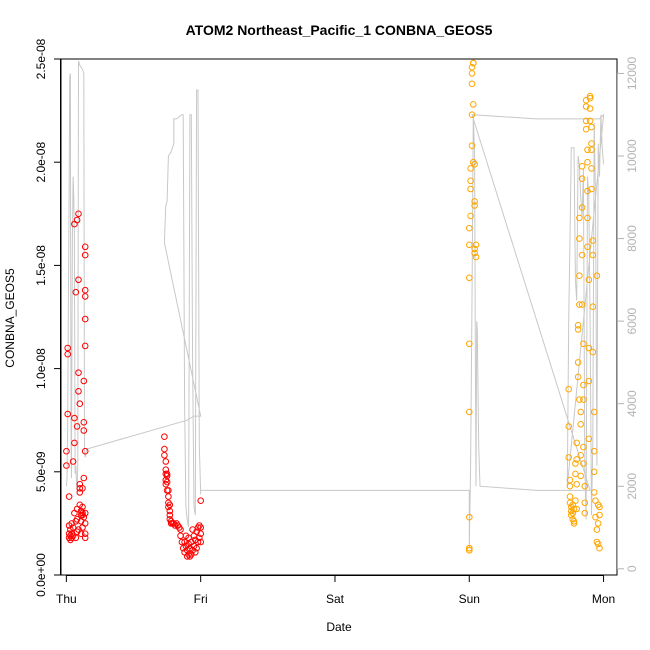  What do you see at coordinates (339, 30) in the screenshot?
I see `chart-title: ATOM2 Northeast_Pacific_1 CONBNA_GEOS5` at bounding box center [339, 30].